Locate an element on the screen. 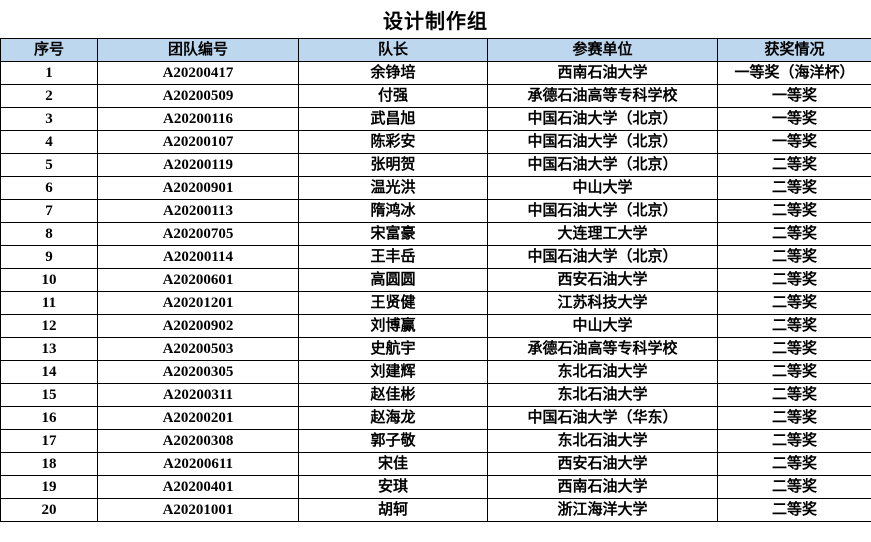  cell-team-id: A20200308 is located at coordinates (198, 441).